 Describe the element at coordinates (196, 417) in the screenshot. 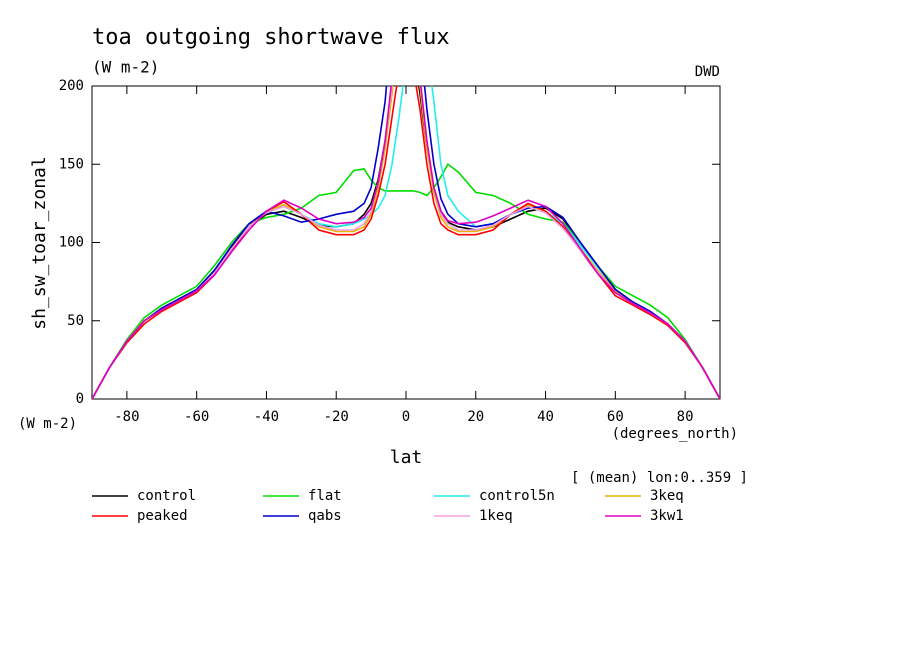

I see `x-tick-label: -60` at that location.